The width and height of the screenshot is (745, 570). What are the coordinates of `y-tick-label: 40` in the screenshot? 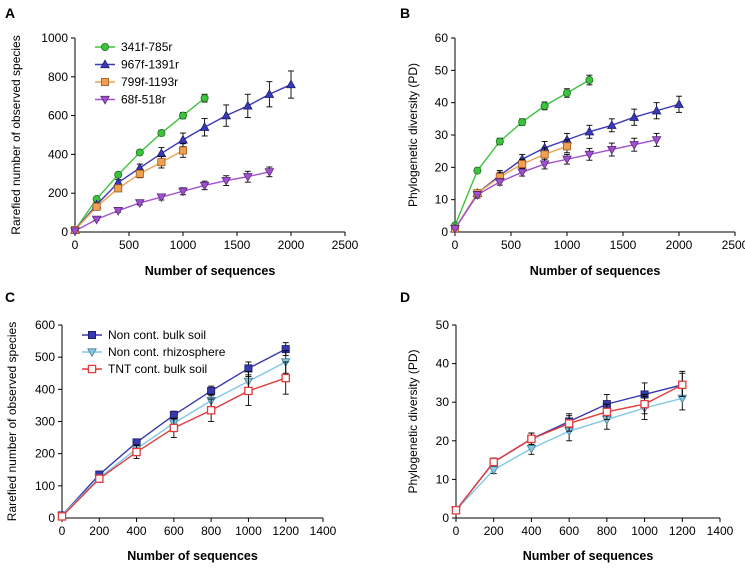 It's located at (442, 103).